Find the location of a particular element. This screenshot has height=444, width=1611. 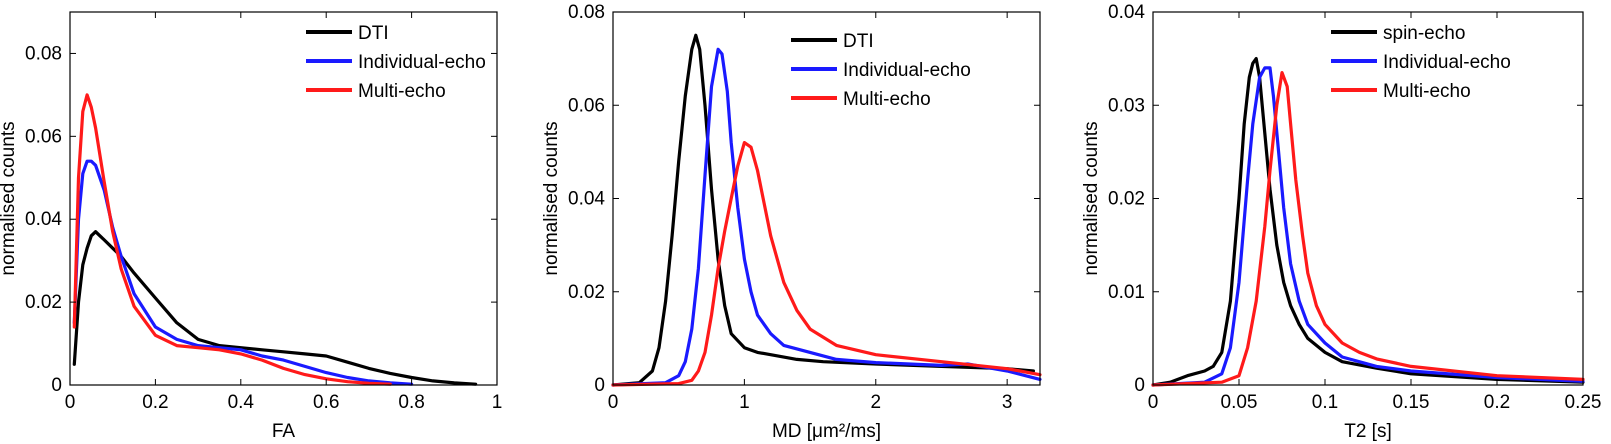

x-tick-label: 3 is located at coordinates (1007, 402).